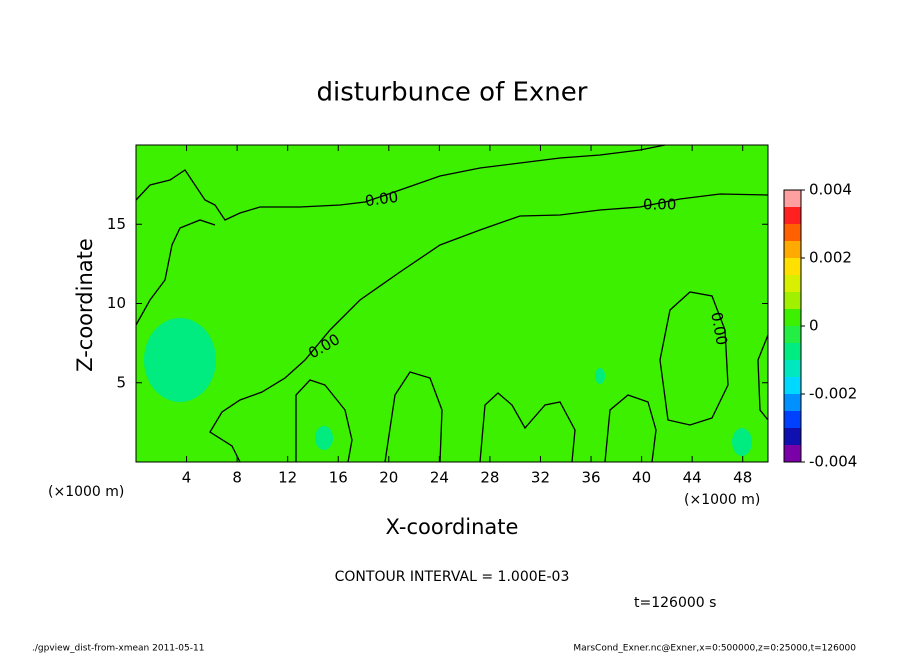 This screenshot has width=904, height=654. I want to click on y-tick-label: 10, so click(116, 303).